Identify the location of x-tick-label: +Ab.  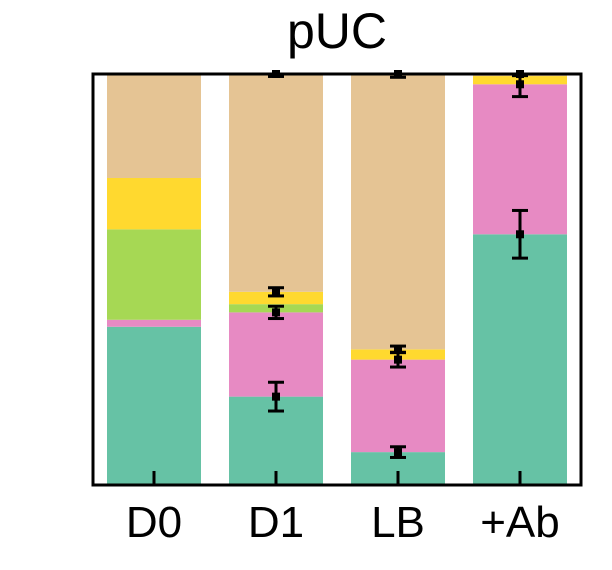
(520, 522).